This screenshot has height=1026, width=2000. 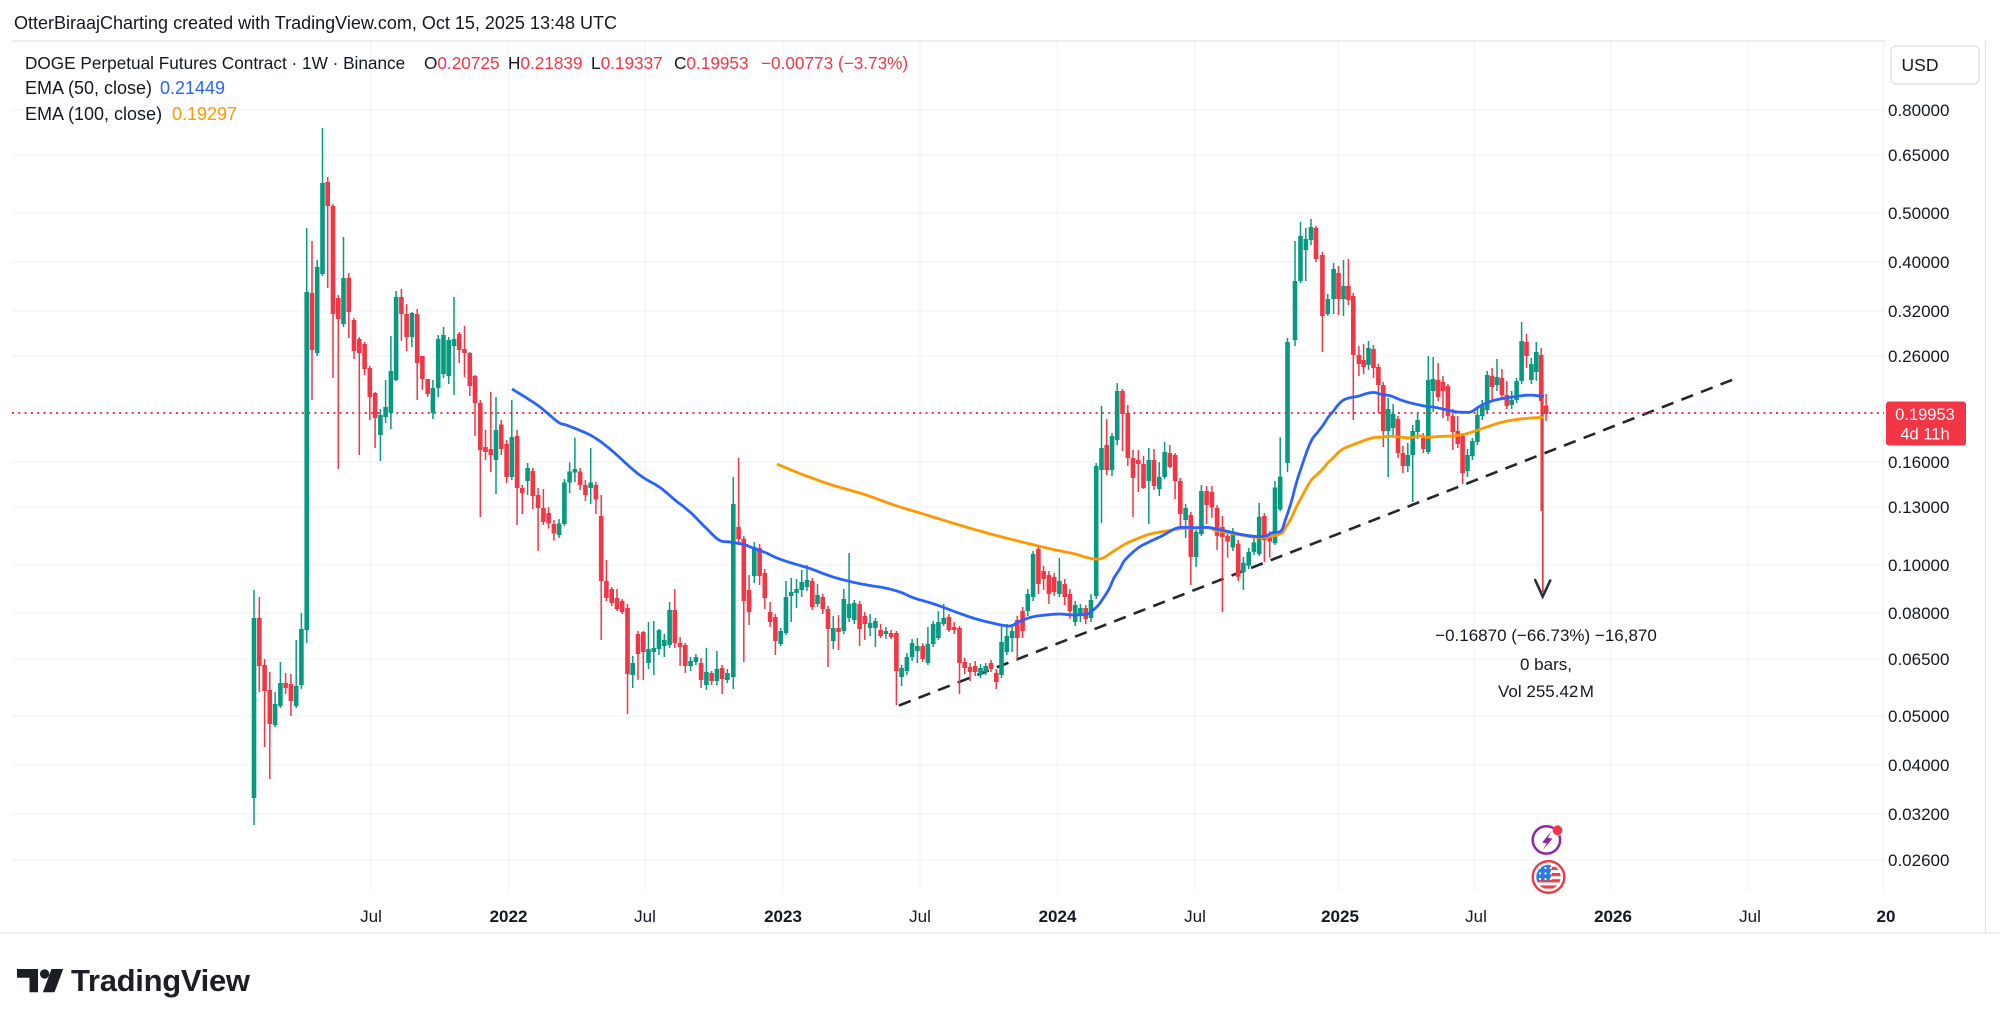 I want to click on svg-text: 0.06500, so click(x=1918, y=659).